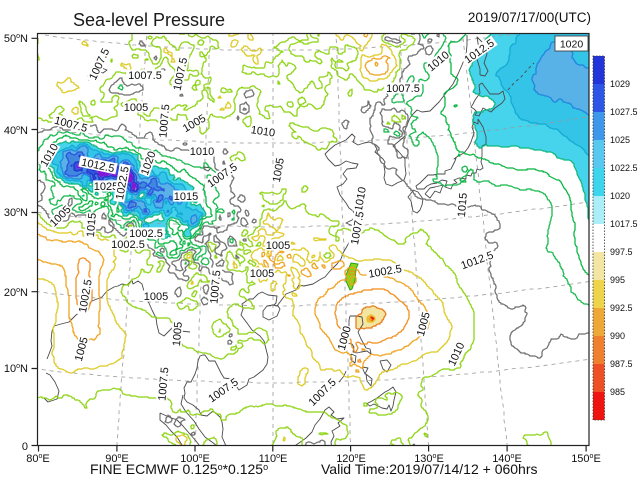 This screenshot has height=485, width=640. What do you see at coordinates (25, 447) in the screenshot?
I see `svg-text: 0` at bounding box center [25, 447].